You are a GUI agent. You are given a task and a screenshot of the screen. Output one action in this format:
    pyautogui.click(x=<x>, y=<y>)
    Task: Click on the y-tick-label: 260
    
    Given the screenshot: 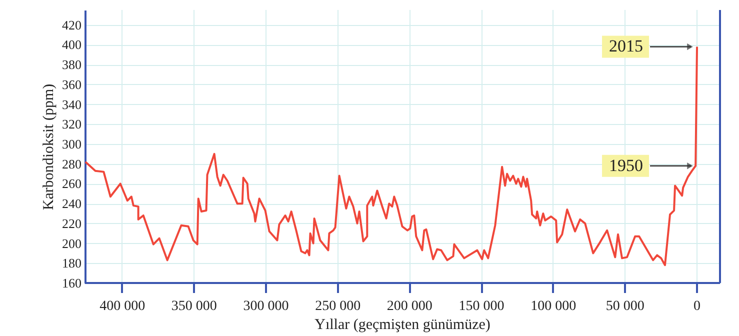 What is the action you would take?
    pyautogui.click(x=72, y=184)
    